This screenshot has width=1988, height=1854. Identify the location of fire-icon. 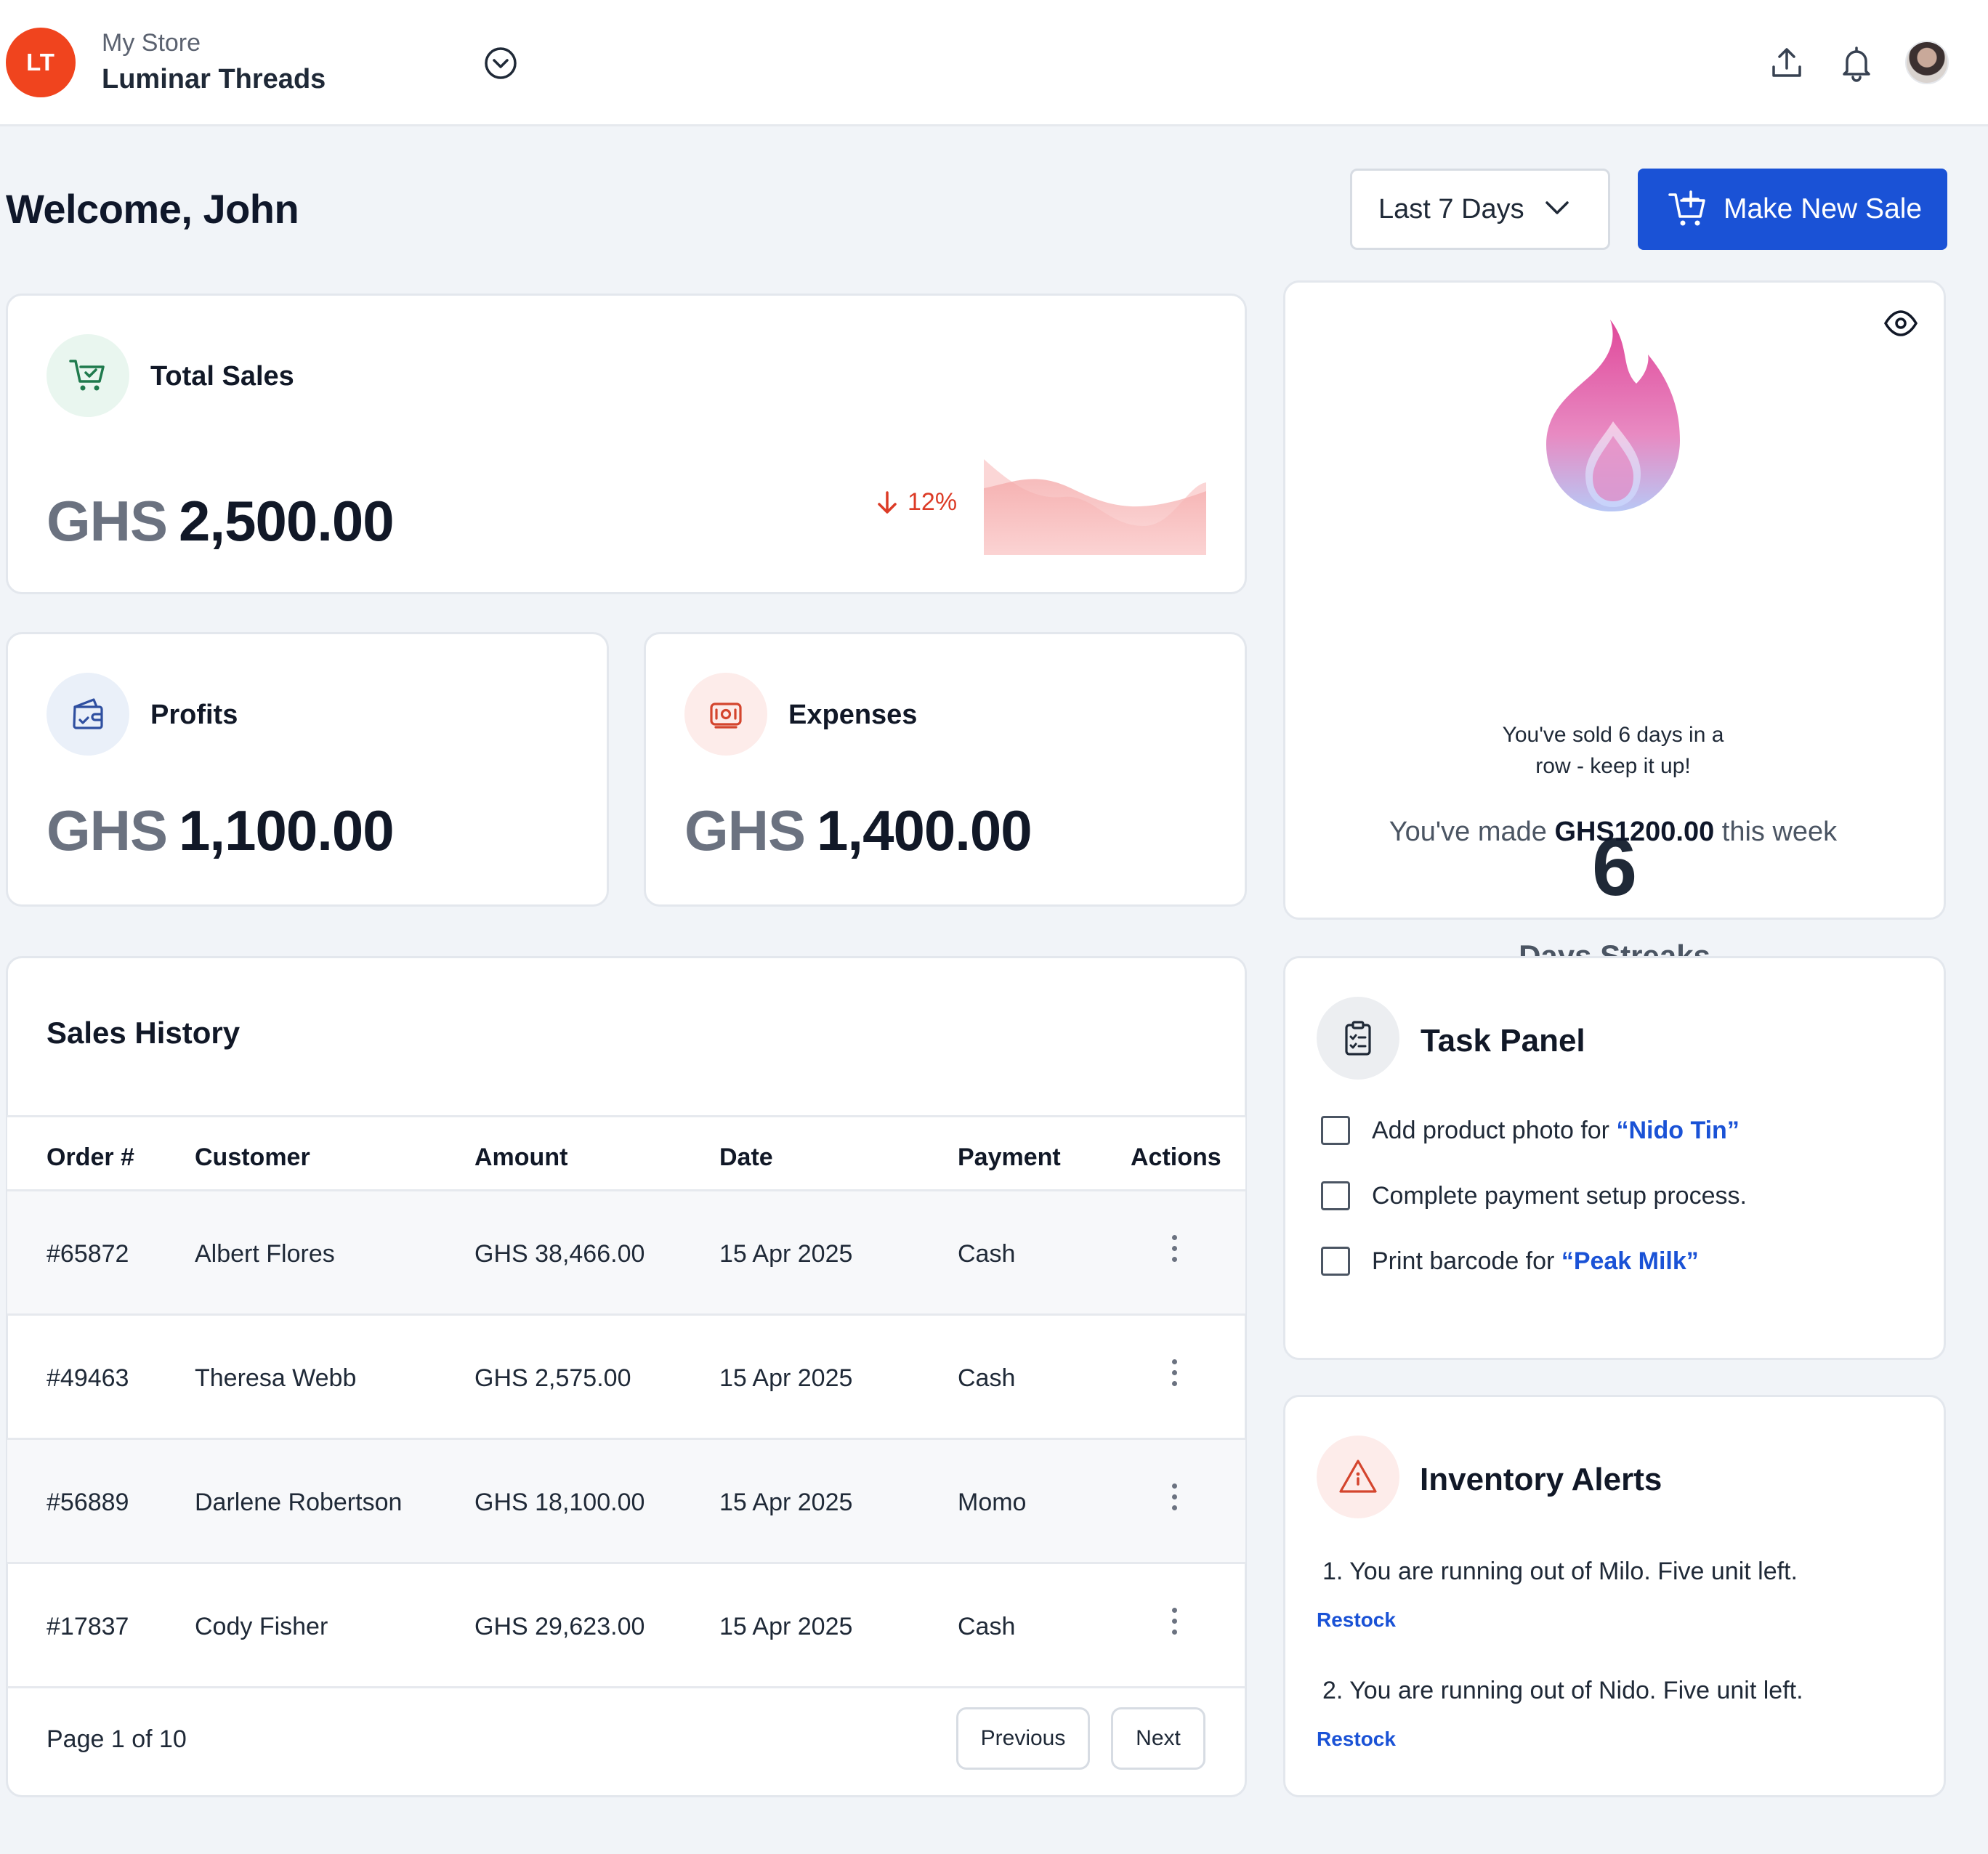
(1613, 415).